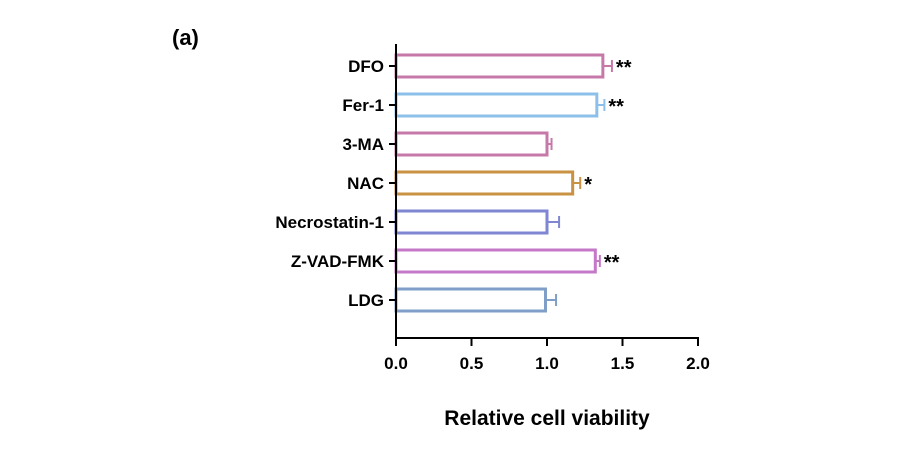 This screenshot has height=450, width=900. I want to click on category-label-necrostatin-1: Necrostatin-1, so click(329, 222).